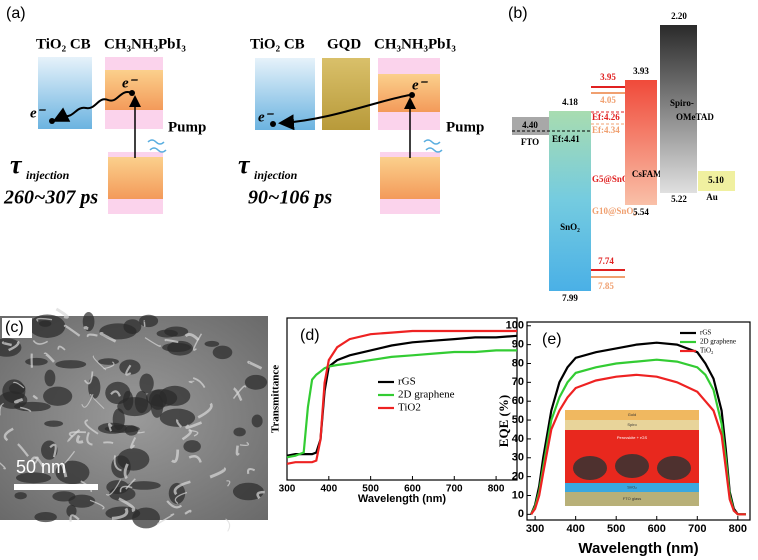 The image size is (758, 560). What do you see at coordinates (409, 408) in the screenshot?
I see `legend-label: TiO2` at bounding box center [409, 408].